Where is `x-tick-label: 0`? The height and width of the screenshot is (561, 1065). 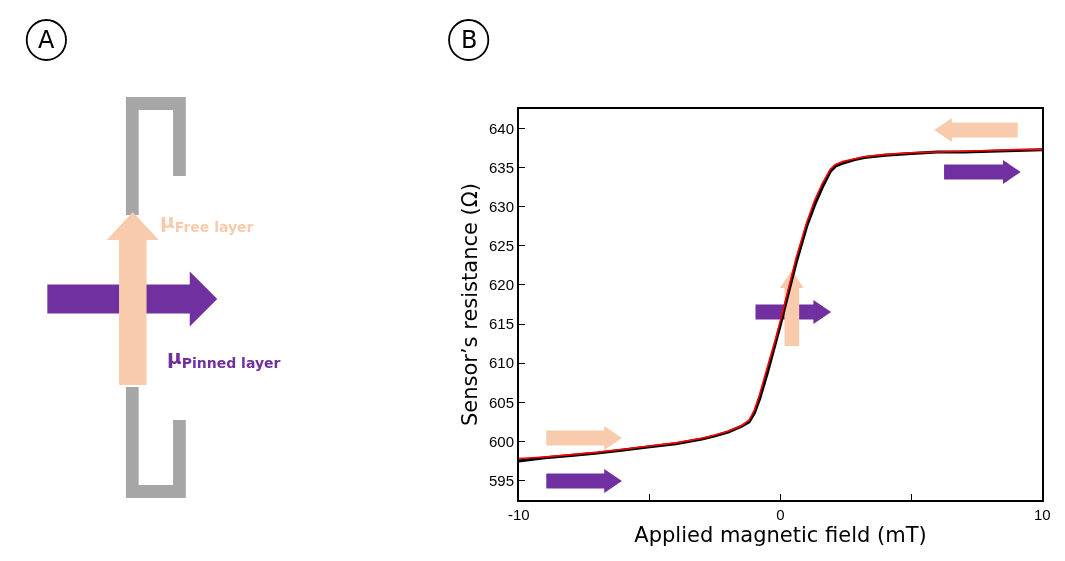
x-tick-label: 0 is located at coordinates (780, 514).